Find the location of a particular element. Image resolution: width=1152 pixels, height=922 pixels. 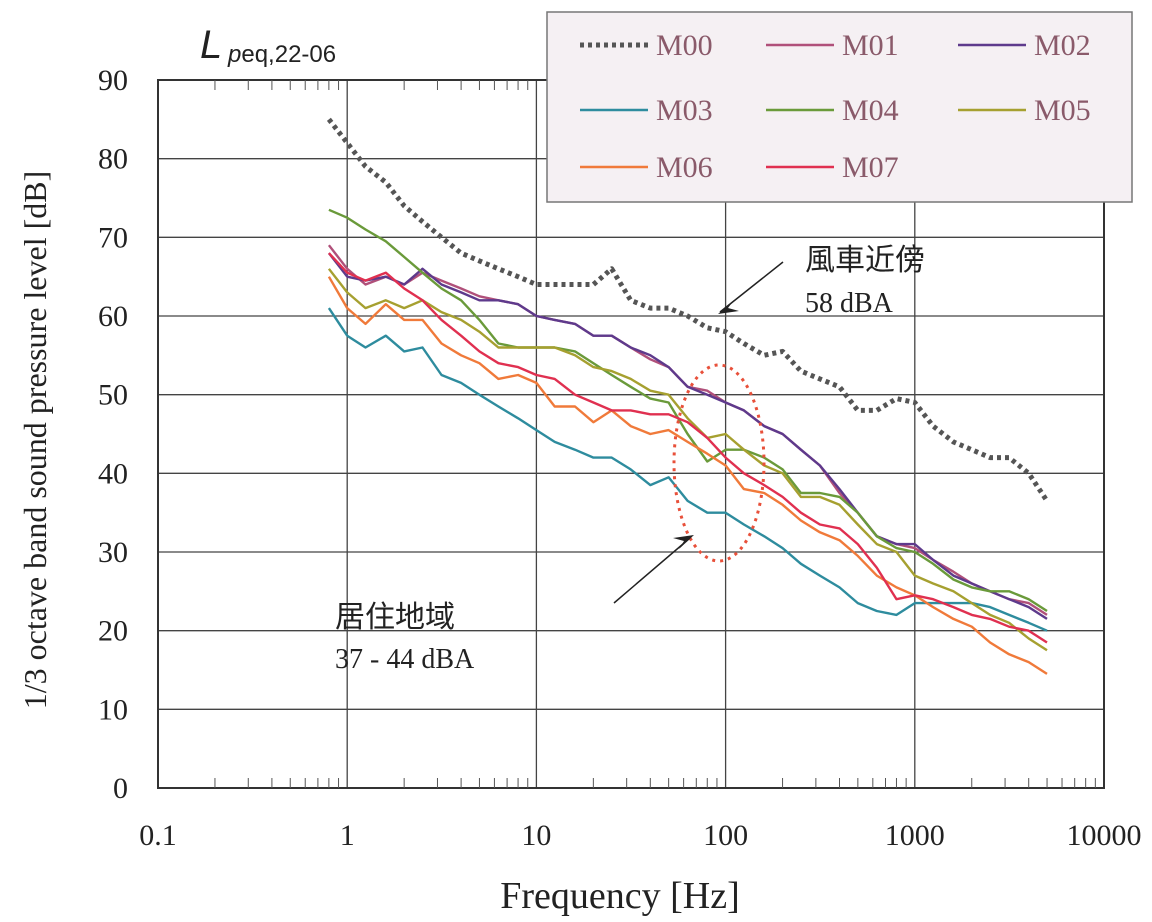

res-arrow is located at coordinates (652, 570).